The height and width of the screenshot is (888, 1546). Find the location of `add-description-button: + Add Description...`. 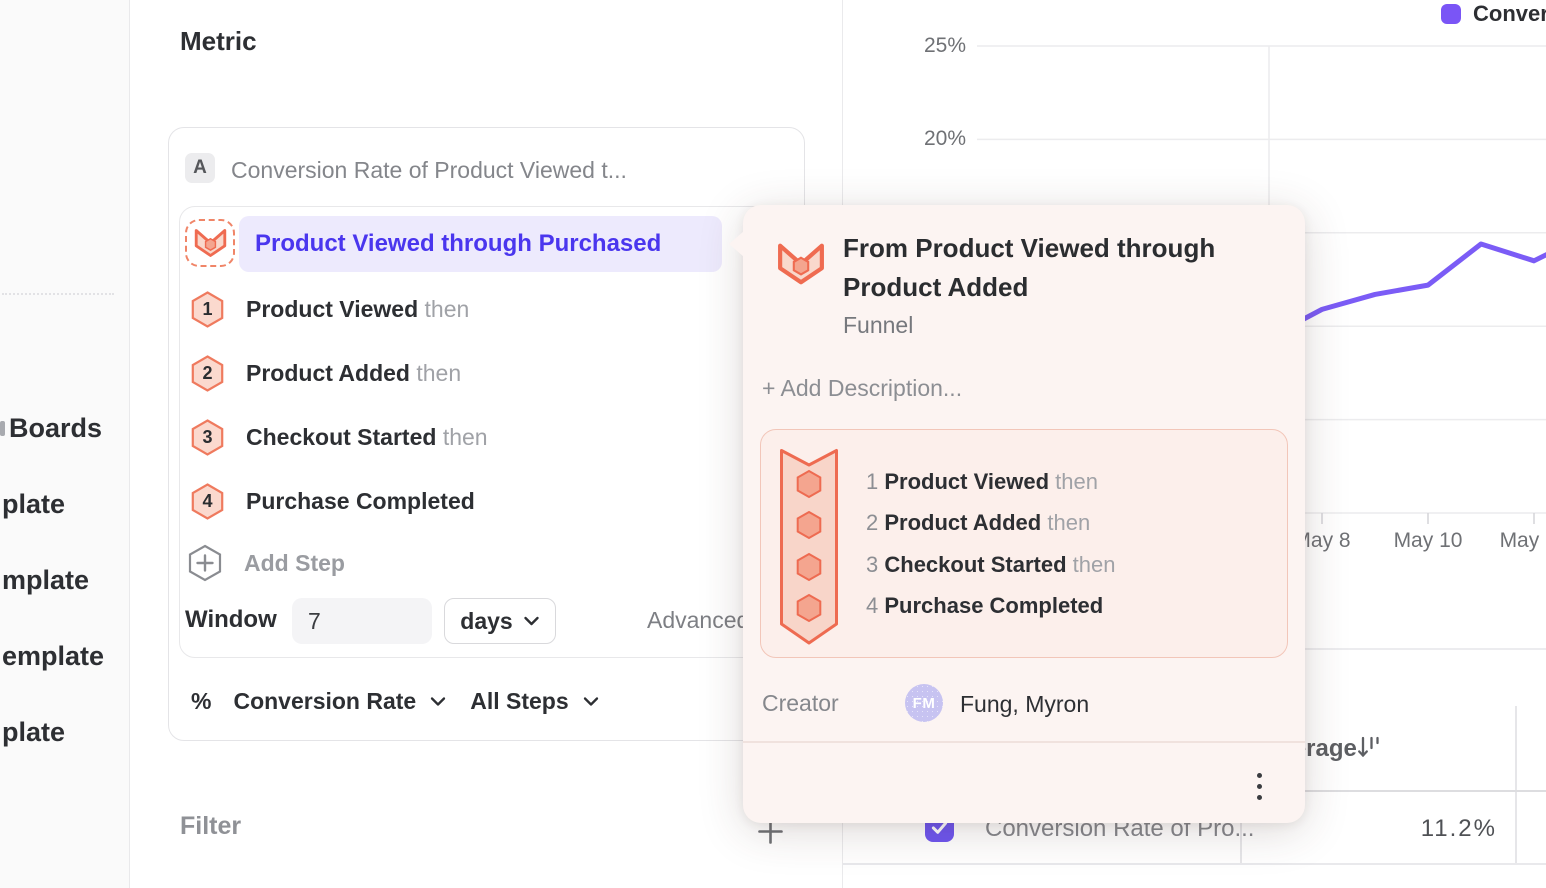

add-description-button: + Add Description... is located at coordinates (862, 388).